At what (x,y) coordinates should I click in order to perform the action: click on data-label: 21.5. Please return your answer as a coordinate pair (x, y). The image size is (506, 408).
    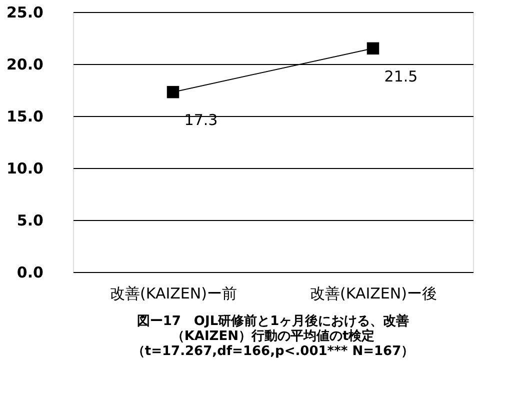
    Looking at the image, I should click on (401, 76).